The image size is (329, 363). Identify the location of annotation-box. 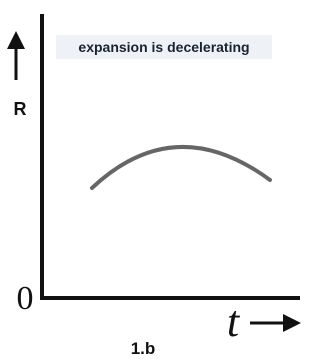
(164, 47).